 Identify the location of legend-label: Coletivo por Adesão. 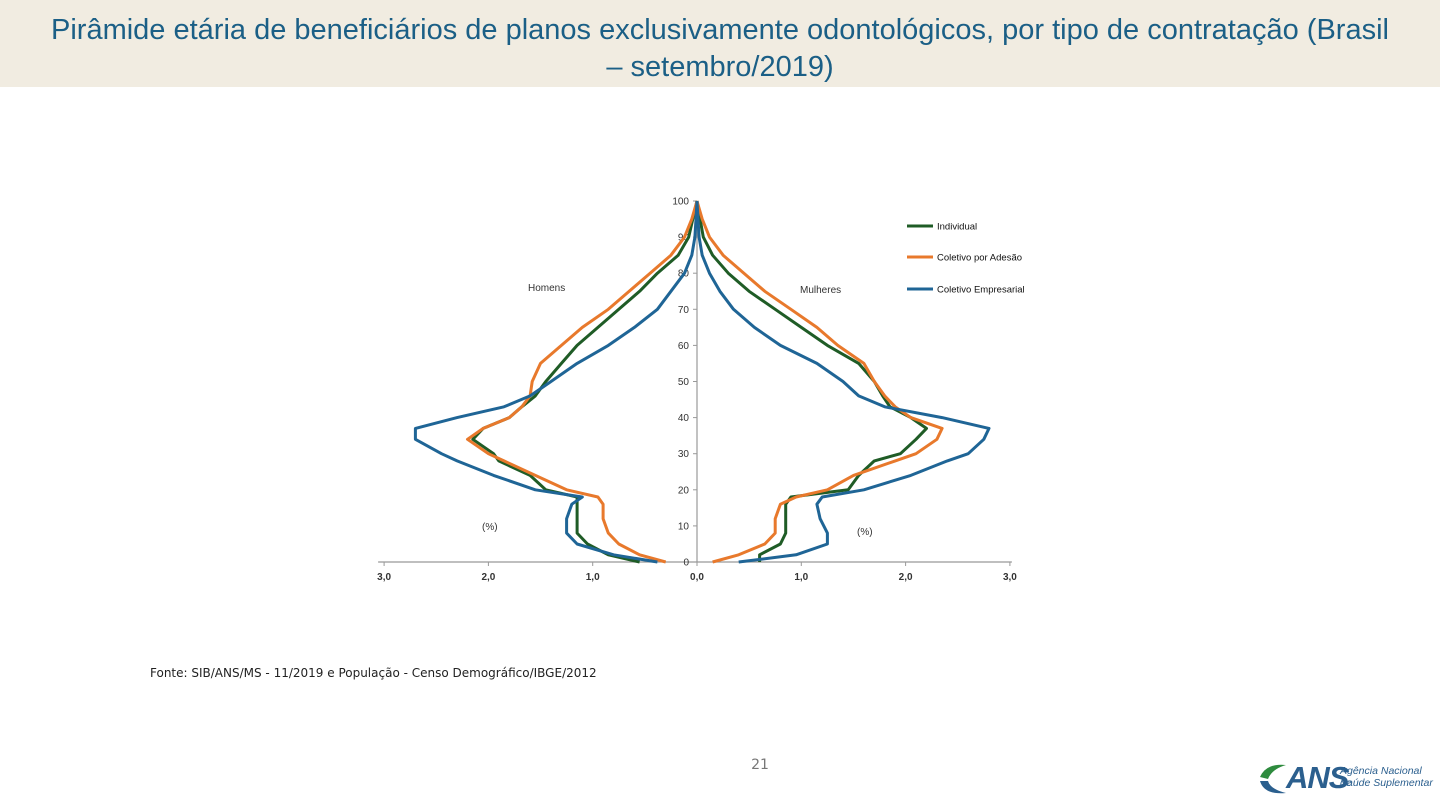
(979, 258).